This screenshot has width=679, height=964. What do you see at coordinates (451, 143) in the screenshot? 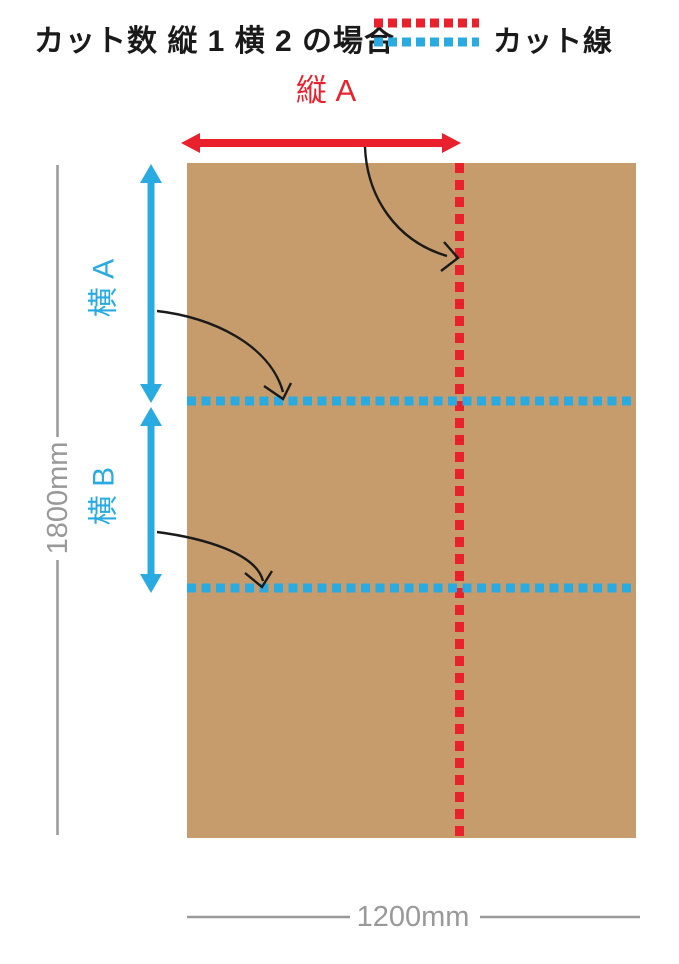
I see `red-arrow-right-head` at bounding box center [451, 143].